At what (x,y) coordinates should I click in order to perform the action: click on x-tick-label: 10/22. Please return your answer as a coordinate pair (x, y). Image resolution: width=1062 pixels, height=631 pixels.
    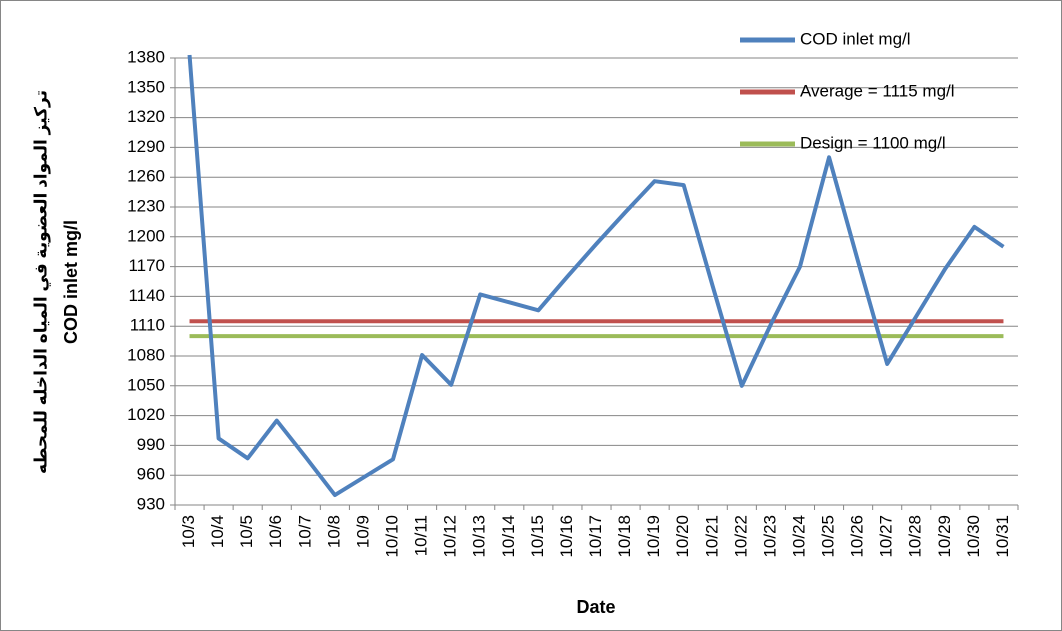
    Looking at the image, I should click on (740, 536).